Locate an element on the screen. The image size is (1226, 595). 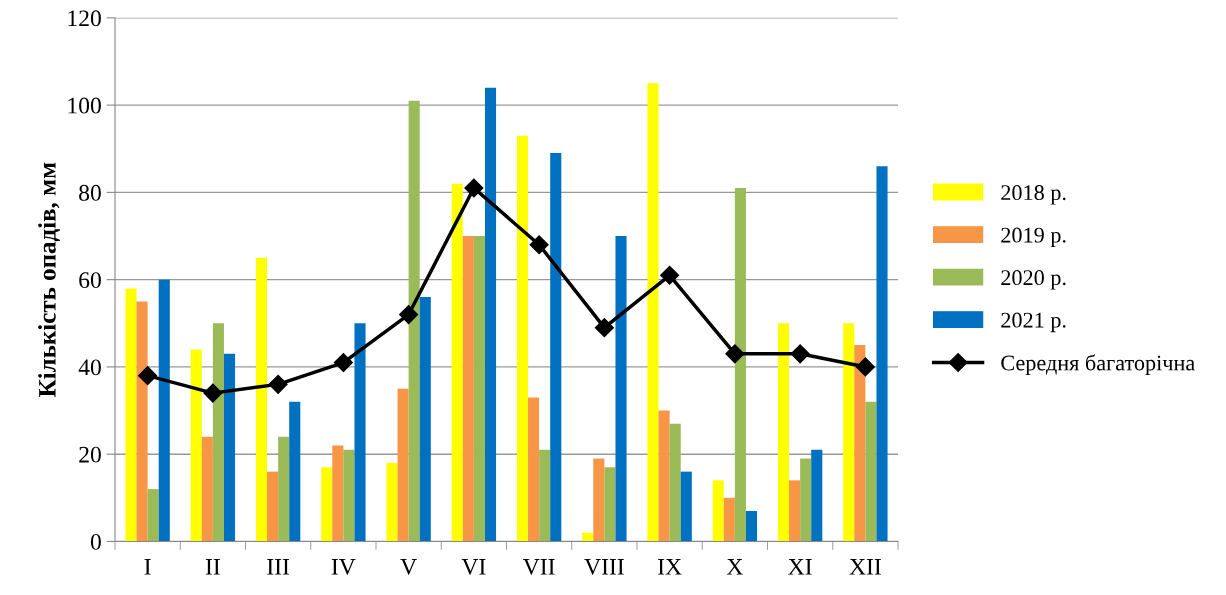
x-tick-label: I is located at coordinates (147, 567).